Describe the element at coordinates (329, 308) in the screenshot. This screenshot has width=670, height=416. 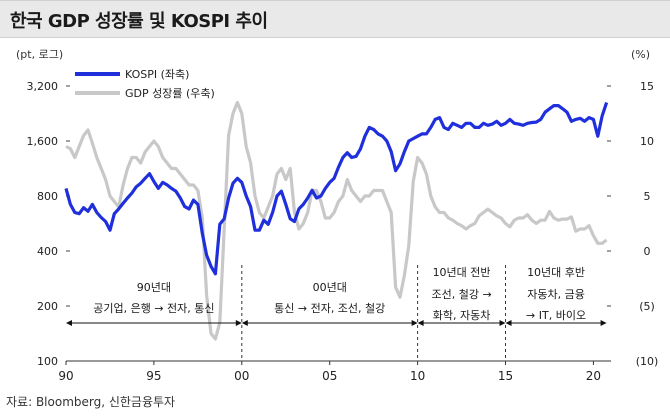
I see `era-annotation-text: 통신 → 전자, 조선, 철강` at that location.